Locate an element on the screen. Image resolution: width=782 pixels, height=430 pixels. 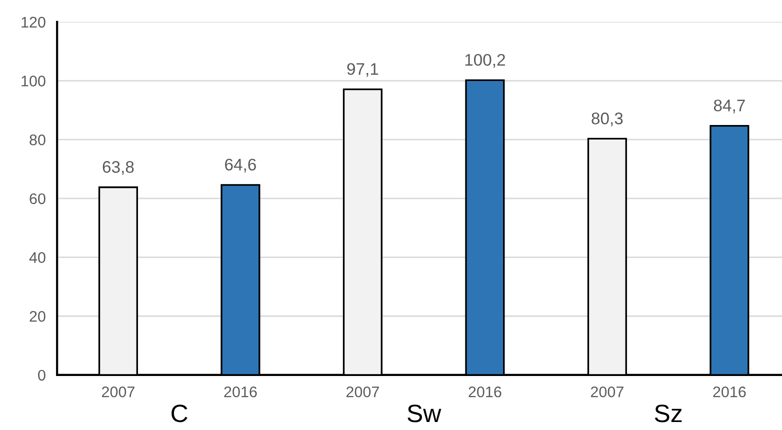
y-tick-label: 0 is located at coordinates (42, 375).